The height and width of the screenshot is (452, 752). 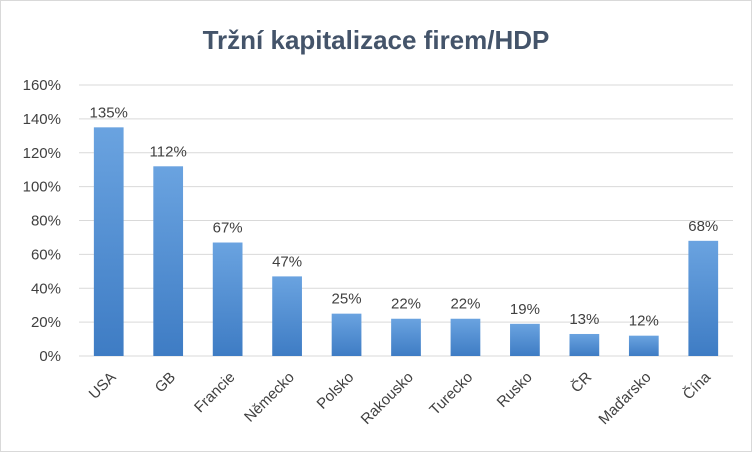 What do you see at coordinates (165, 382) in the screenshot?
I see `x-tick-label: GB` at bounding box center [165, 382].